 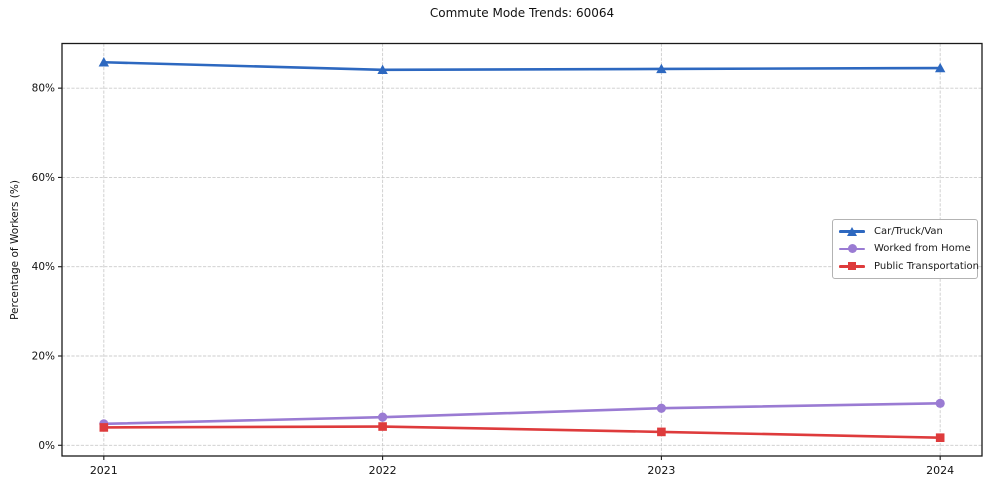 I want to click on y-tick-label: 40%, so click(x=43, y=267).